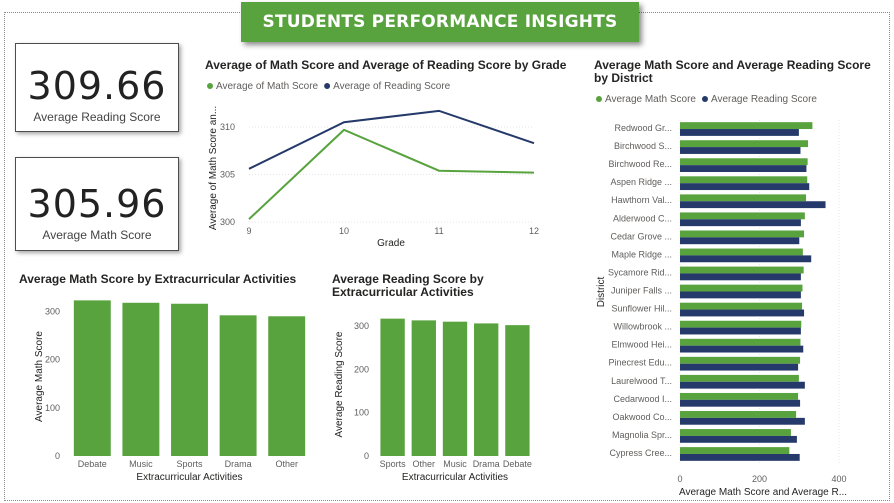 The width and height of the screenshot is (894, 503). Describe the element at coordinates (393, 464) in the screenshot. I see `reading-activity-chart-x-tick: Sports` at that location.